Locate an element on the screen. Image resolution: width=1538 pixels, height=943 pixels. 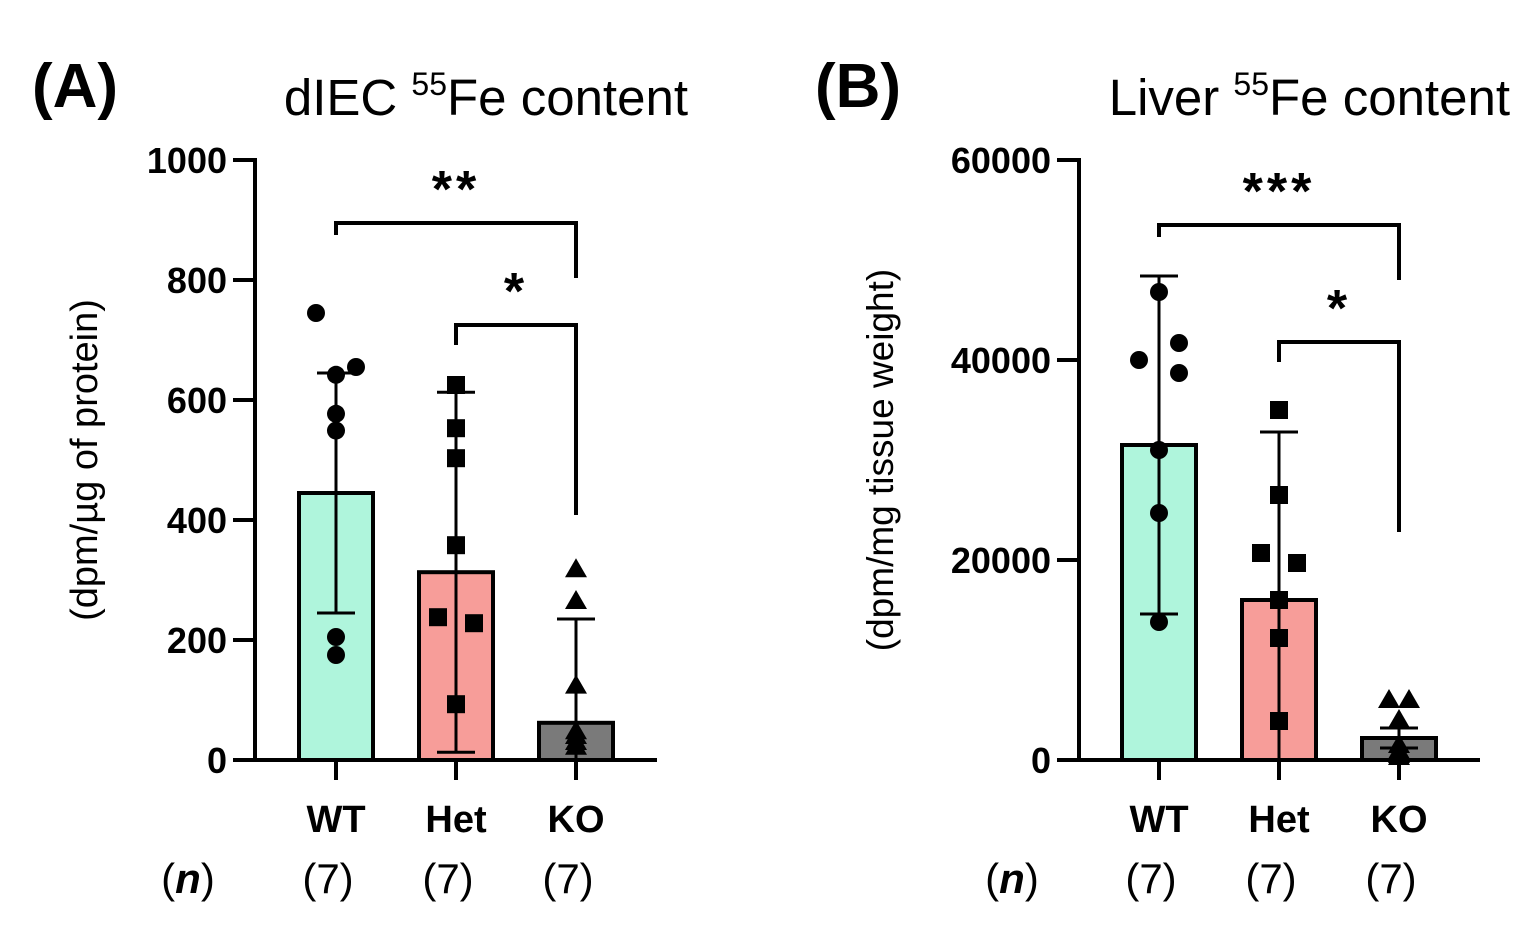
panel-b-x-tick-label: Het is located at coordinates (1279, 820).